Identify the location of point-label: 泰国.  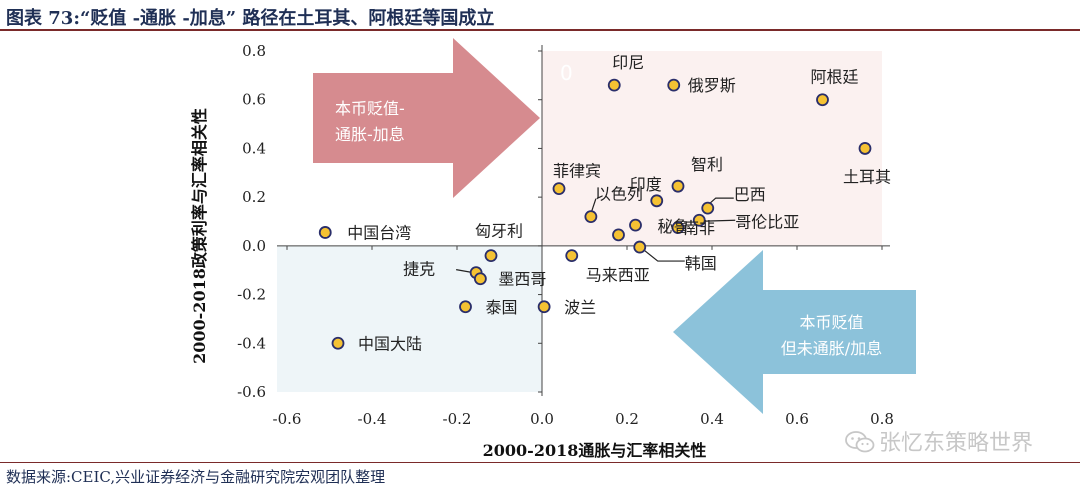
(502, 307).